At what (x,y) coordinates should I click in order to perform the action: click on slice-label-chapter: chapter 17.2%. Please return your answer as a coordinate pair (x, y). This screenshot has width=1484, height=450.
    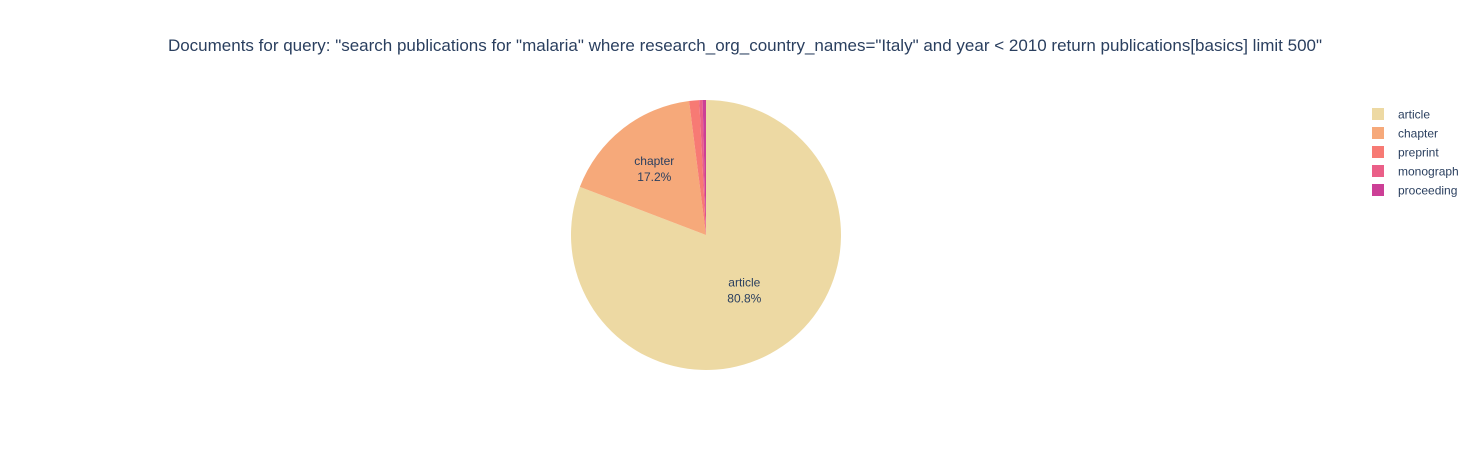
    Looking at the image, I should click on (654, 169).